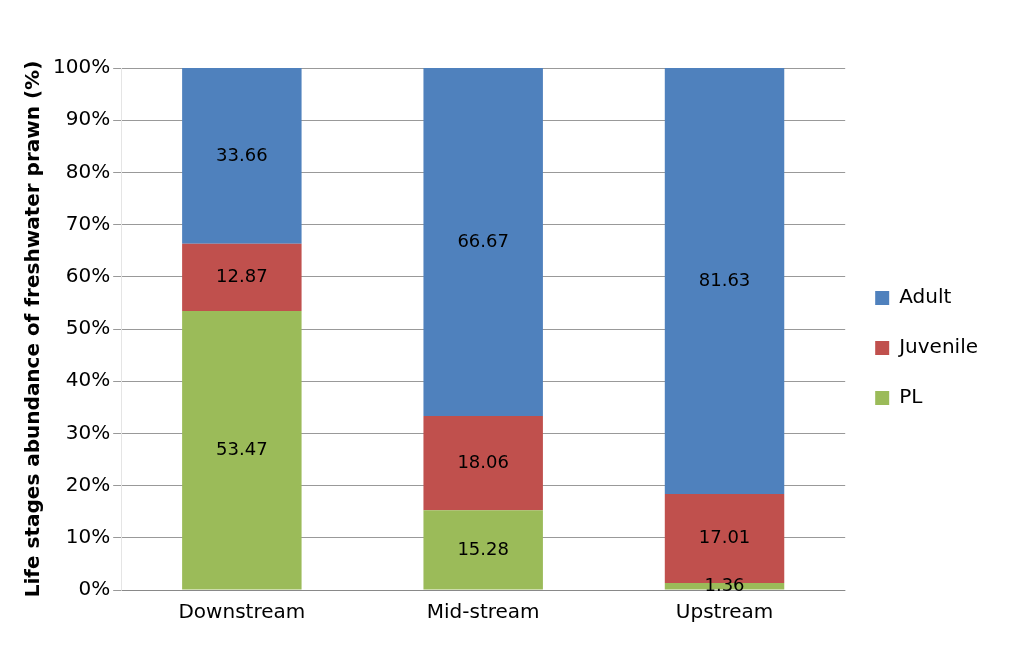 This screenshot has width=1023, height=650. I want to click on y-tick-label: 90%, so click(88, 118).